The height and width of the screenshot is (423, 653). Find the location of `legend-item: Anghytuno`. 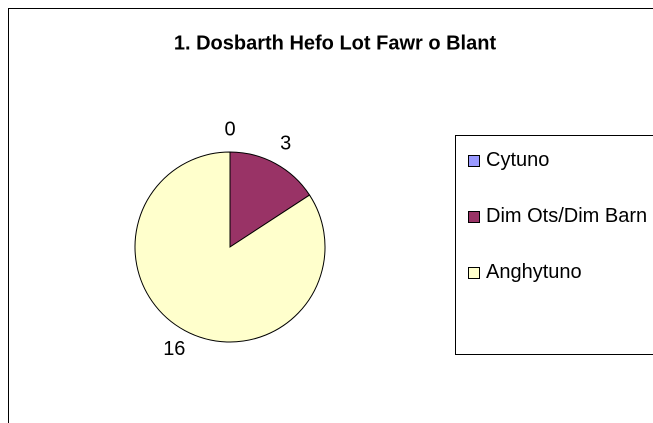

legend-item: Anghytuno is located at coordinates (558, 272).